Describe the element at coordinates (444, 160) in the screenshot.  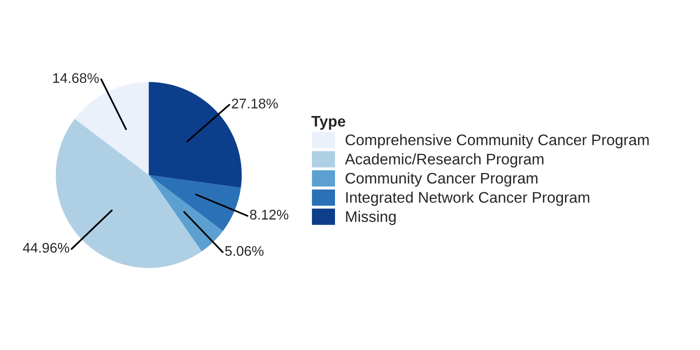
I see `legend-label: Academic/Research Program` at that location.